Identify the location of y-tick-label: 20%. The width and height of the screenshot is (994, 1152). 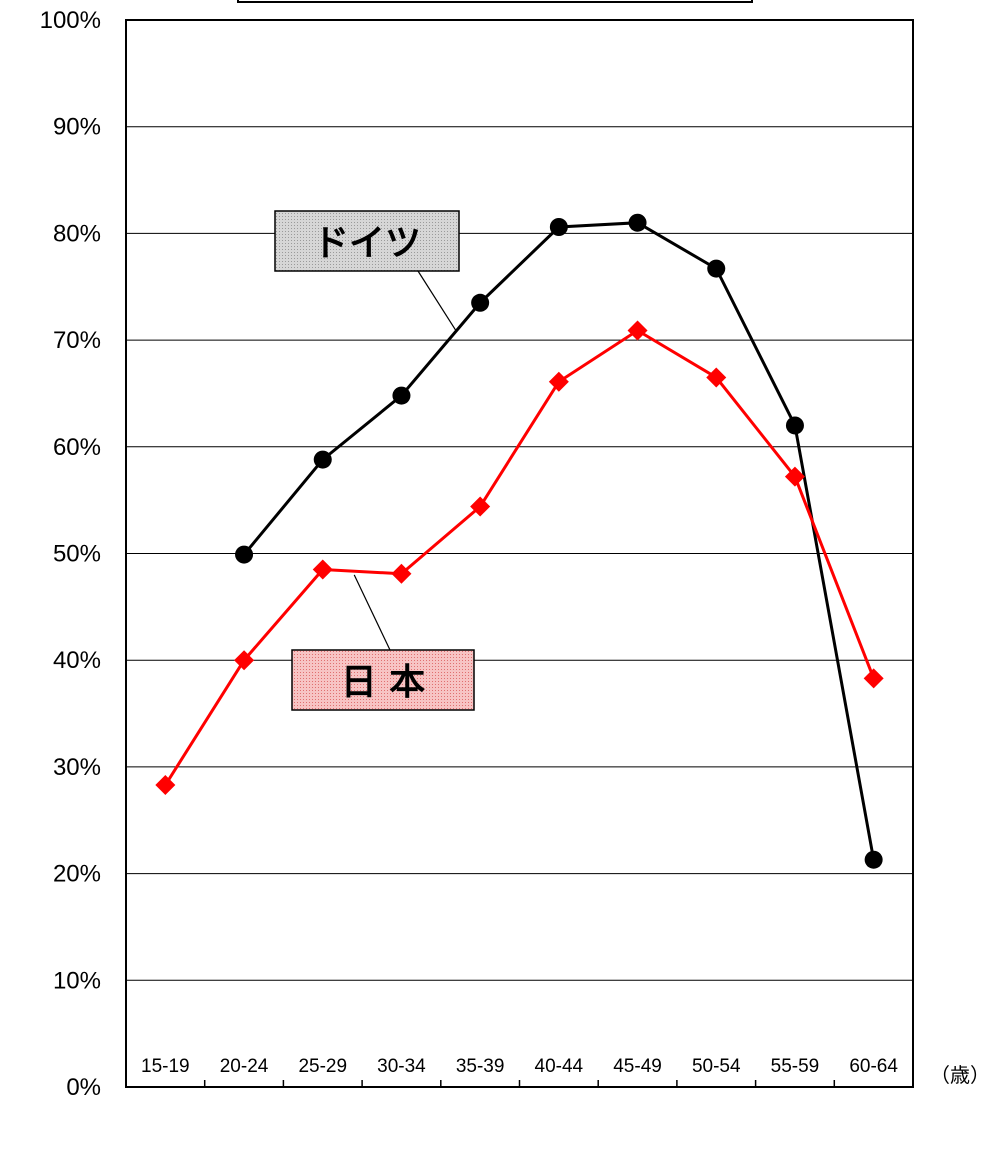
(77, 874).